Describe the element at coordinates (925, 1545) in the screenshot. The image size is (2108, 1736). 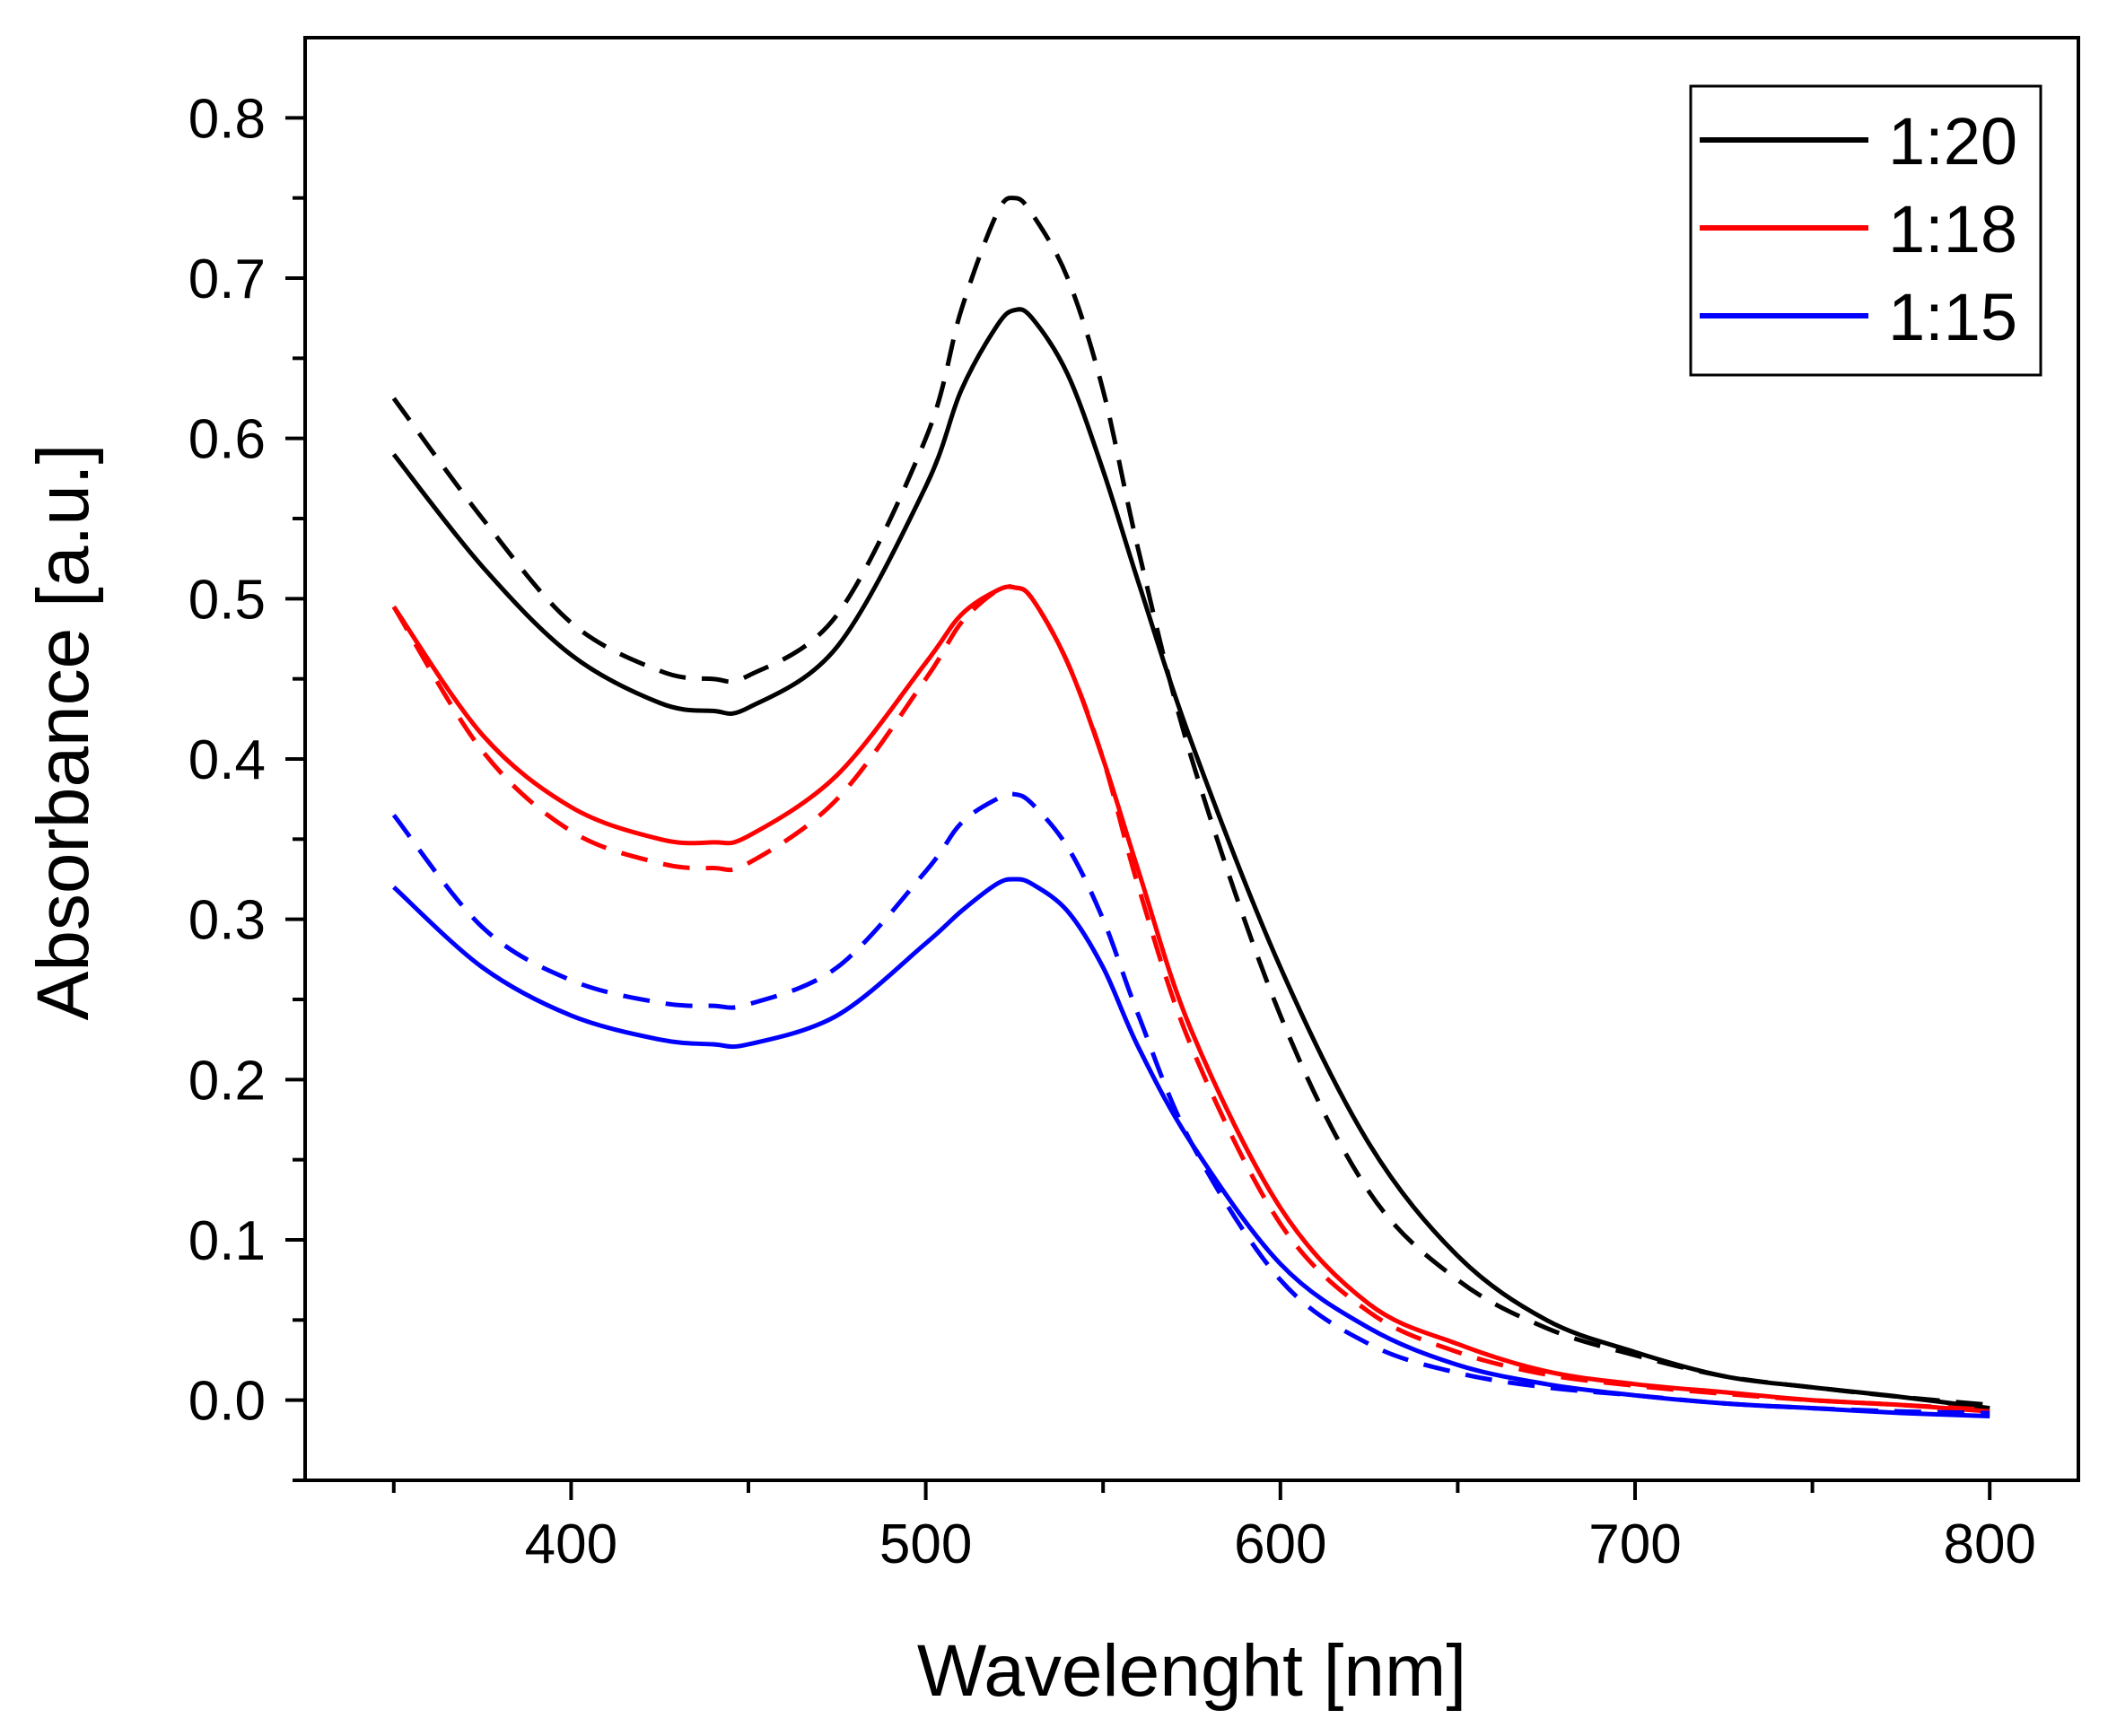
I see `x-tick-label: 500` at that location.